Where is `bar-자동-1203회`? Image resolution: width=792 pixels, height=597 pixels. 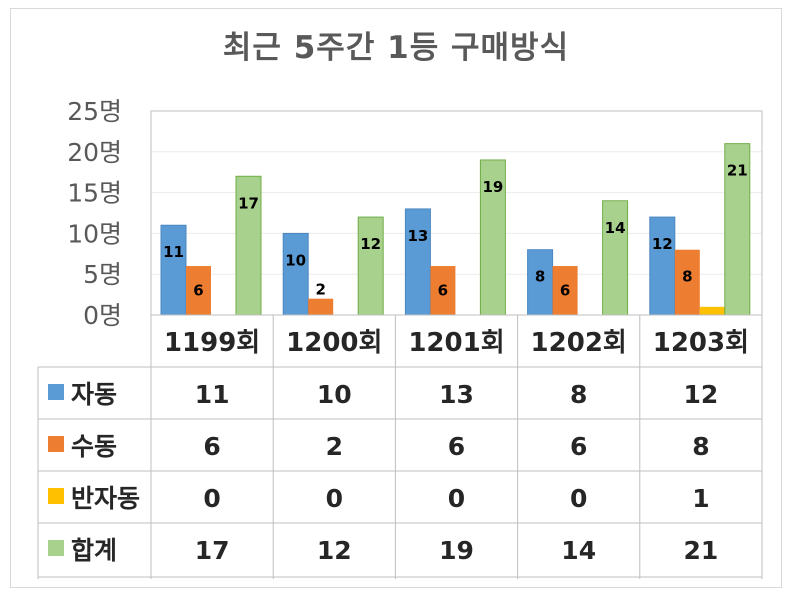
bar-자동-1203회 is located at coordinates (662, 266).